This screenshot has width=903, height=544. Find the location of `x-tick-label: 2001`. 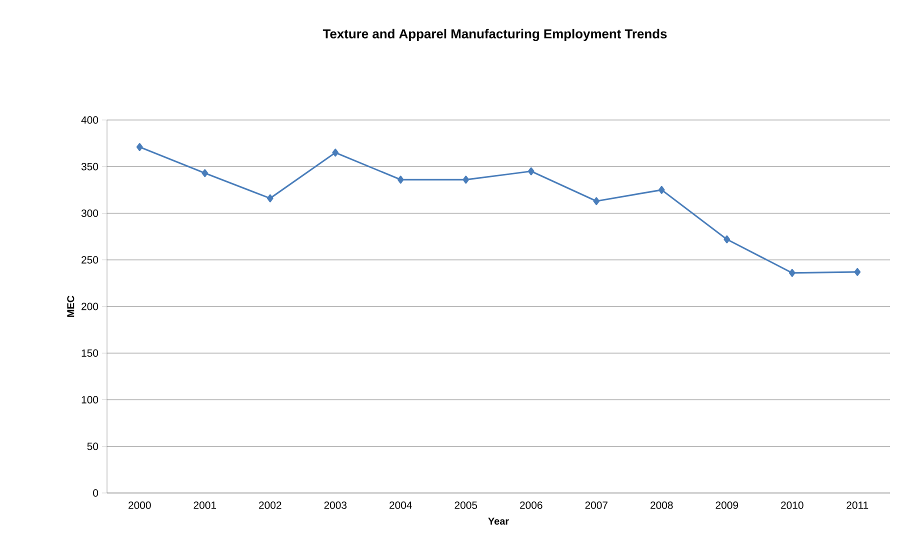

x-tick-label: 2001 is located at coordinates (205, 505).